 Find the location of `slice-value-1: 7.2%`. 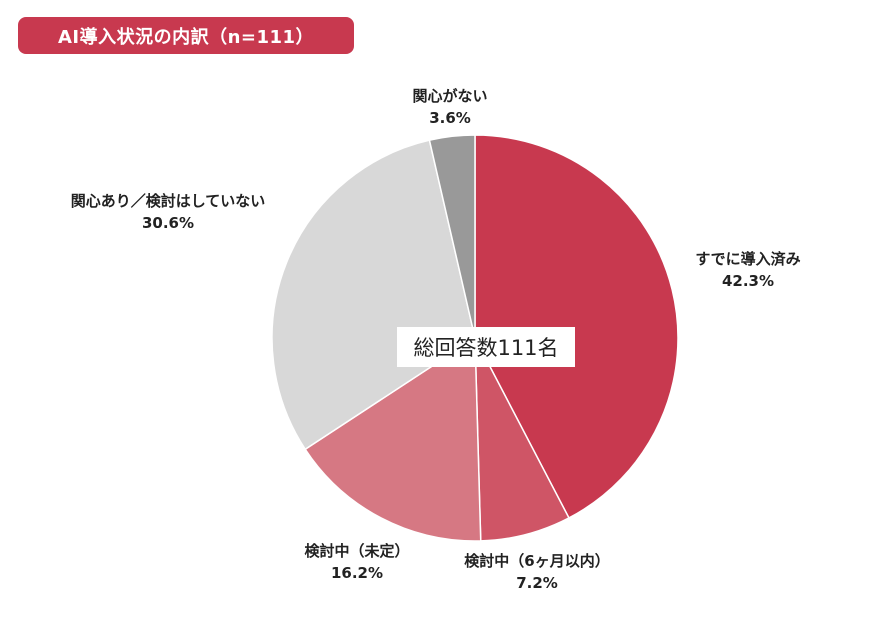

slice-value-1: 7.2% is located at coordinates (537, 583).